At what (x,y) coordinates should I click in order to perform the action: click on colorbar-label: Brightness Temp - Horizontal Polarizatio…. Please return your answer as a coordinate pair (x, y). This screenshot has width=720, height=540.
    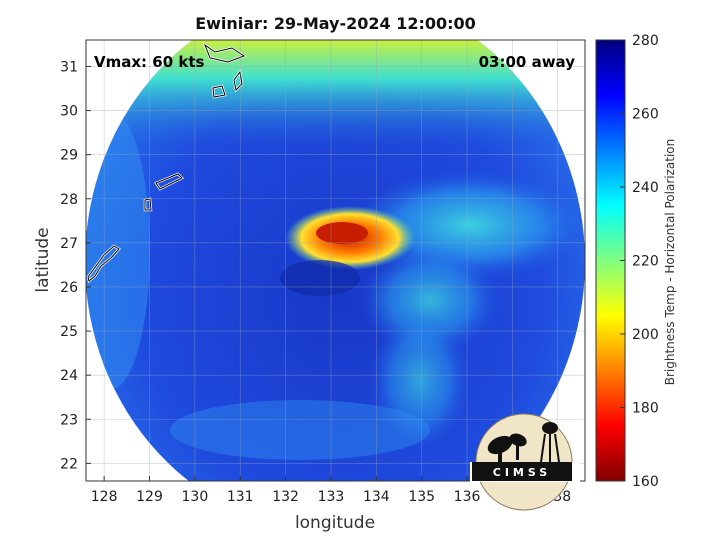
    Looking at the image, I should click on (670, 262).